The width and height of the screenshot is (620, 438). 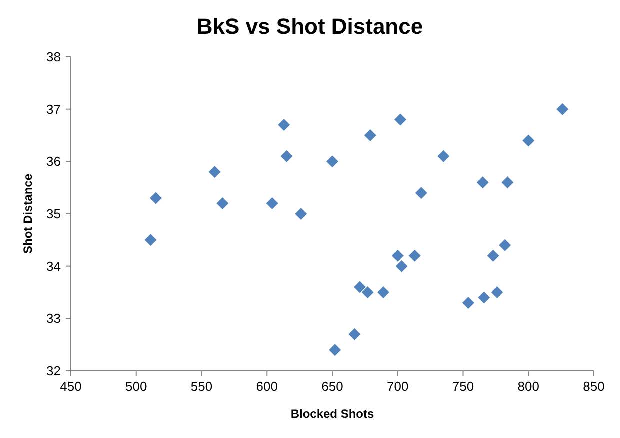 What do you see at coordinates (53, 214) in the screenshot?
I see `y-tick-label: 35` at bounding box center [53, 214].